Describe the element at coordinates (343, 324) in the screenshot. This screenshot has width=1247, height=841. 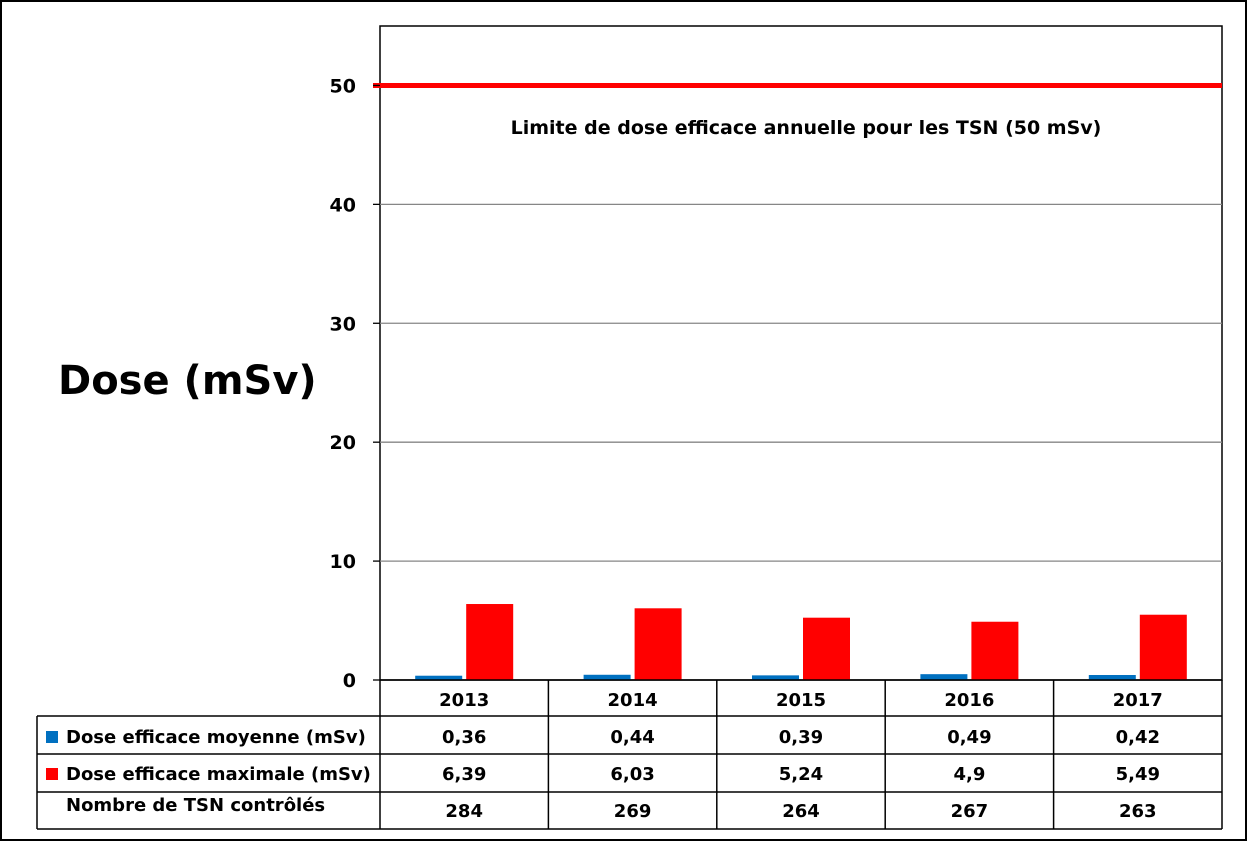
I see `y-tick-label: 30` at that location.